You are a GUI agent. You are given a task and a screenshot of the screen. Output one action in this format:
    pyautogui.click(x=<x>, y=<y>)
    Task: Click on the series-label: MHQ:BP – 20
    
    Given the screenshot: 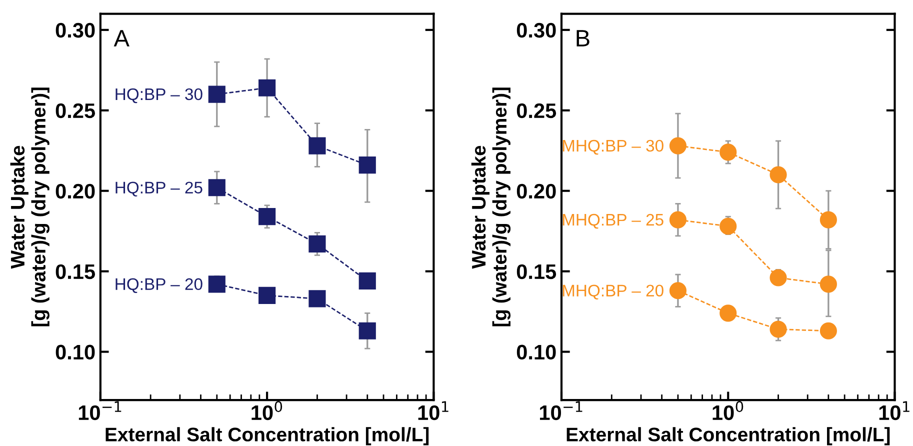 What is the action you would take?
    pyautogui.click(x=613, y=292)
    